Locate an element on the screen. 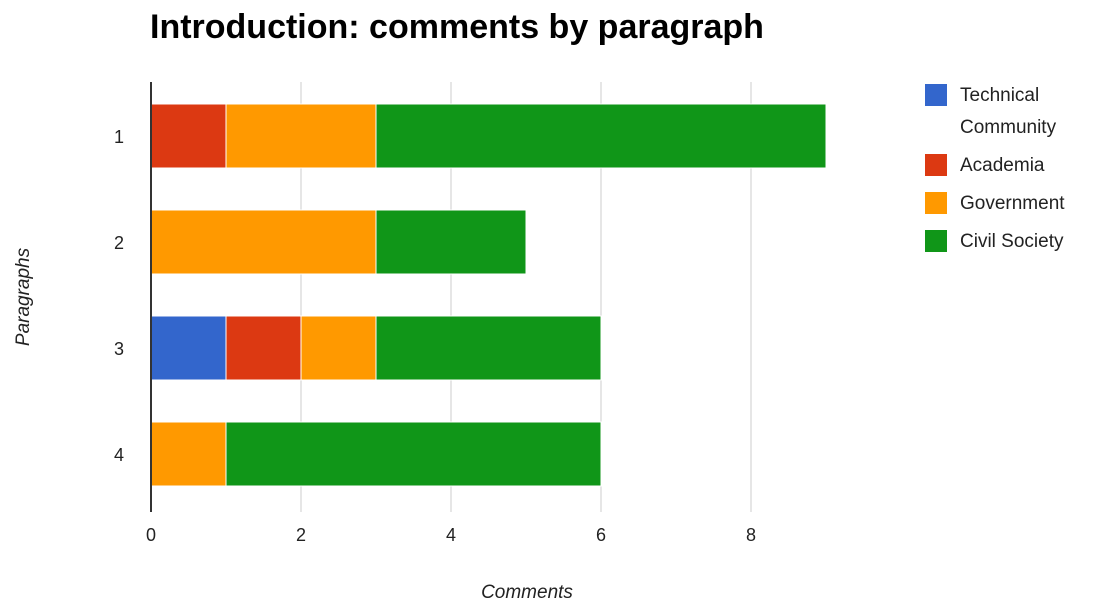 The width and height of the screenshot is (1105, 607). legend-label: Government is located at coordinates (1012, 203).